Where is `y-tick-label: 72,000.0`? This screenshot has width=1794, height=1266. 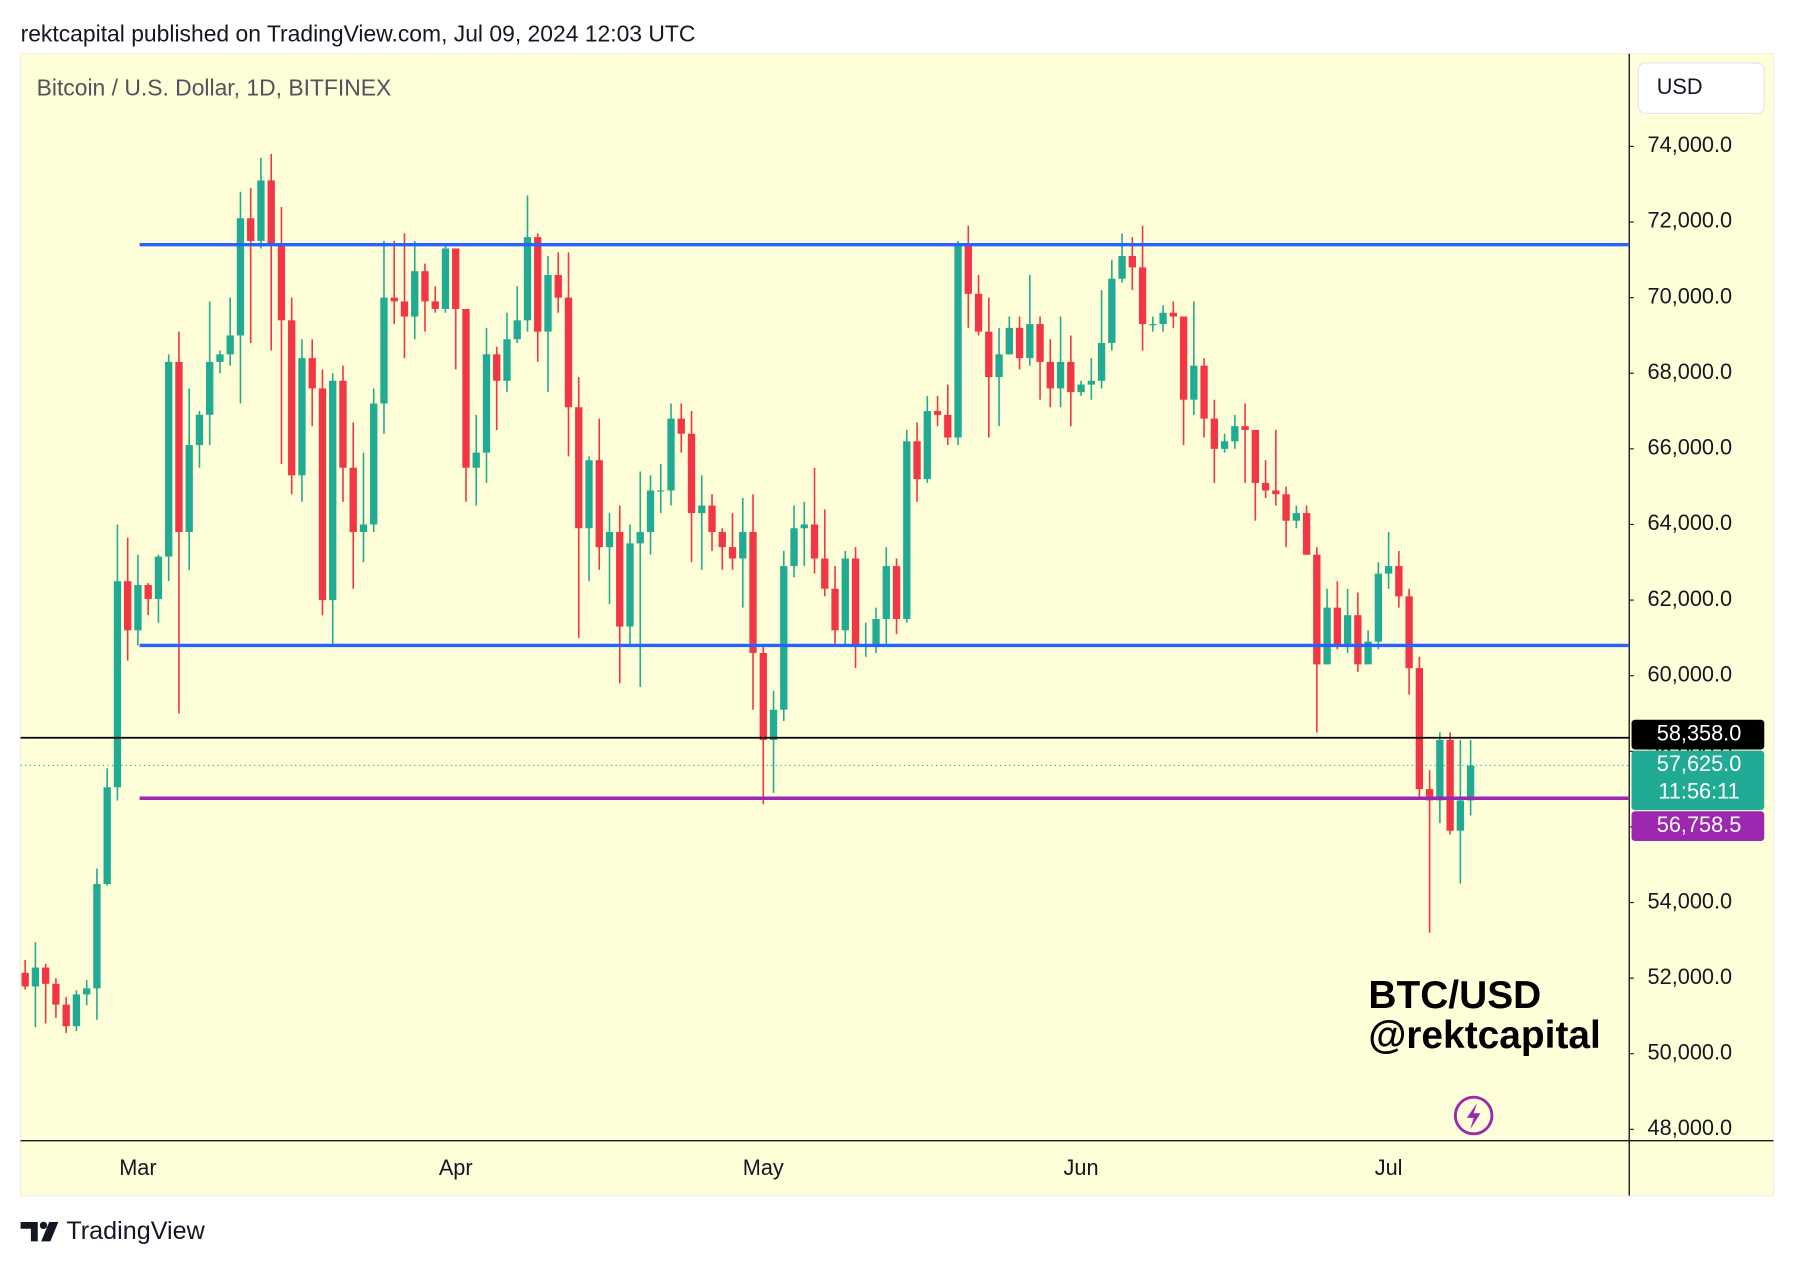 y-tick-label: 72,000.0 is located at coordinates (1690, 220).